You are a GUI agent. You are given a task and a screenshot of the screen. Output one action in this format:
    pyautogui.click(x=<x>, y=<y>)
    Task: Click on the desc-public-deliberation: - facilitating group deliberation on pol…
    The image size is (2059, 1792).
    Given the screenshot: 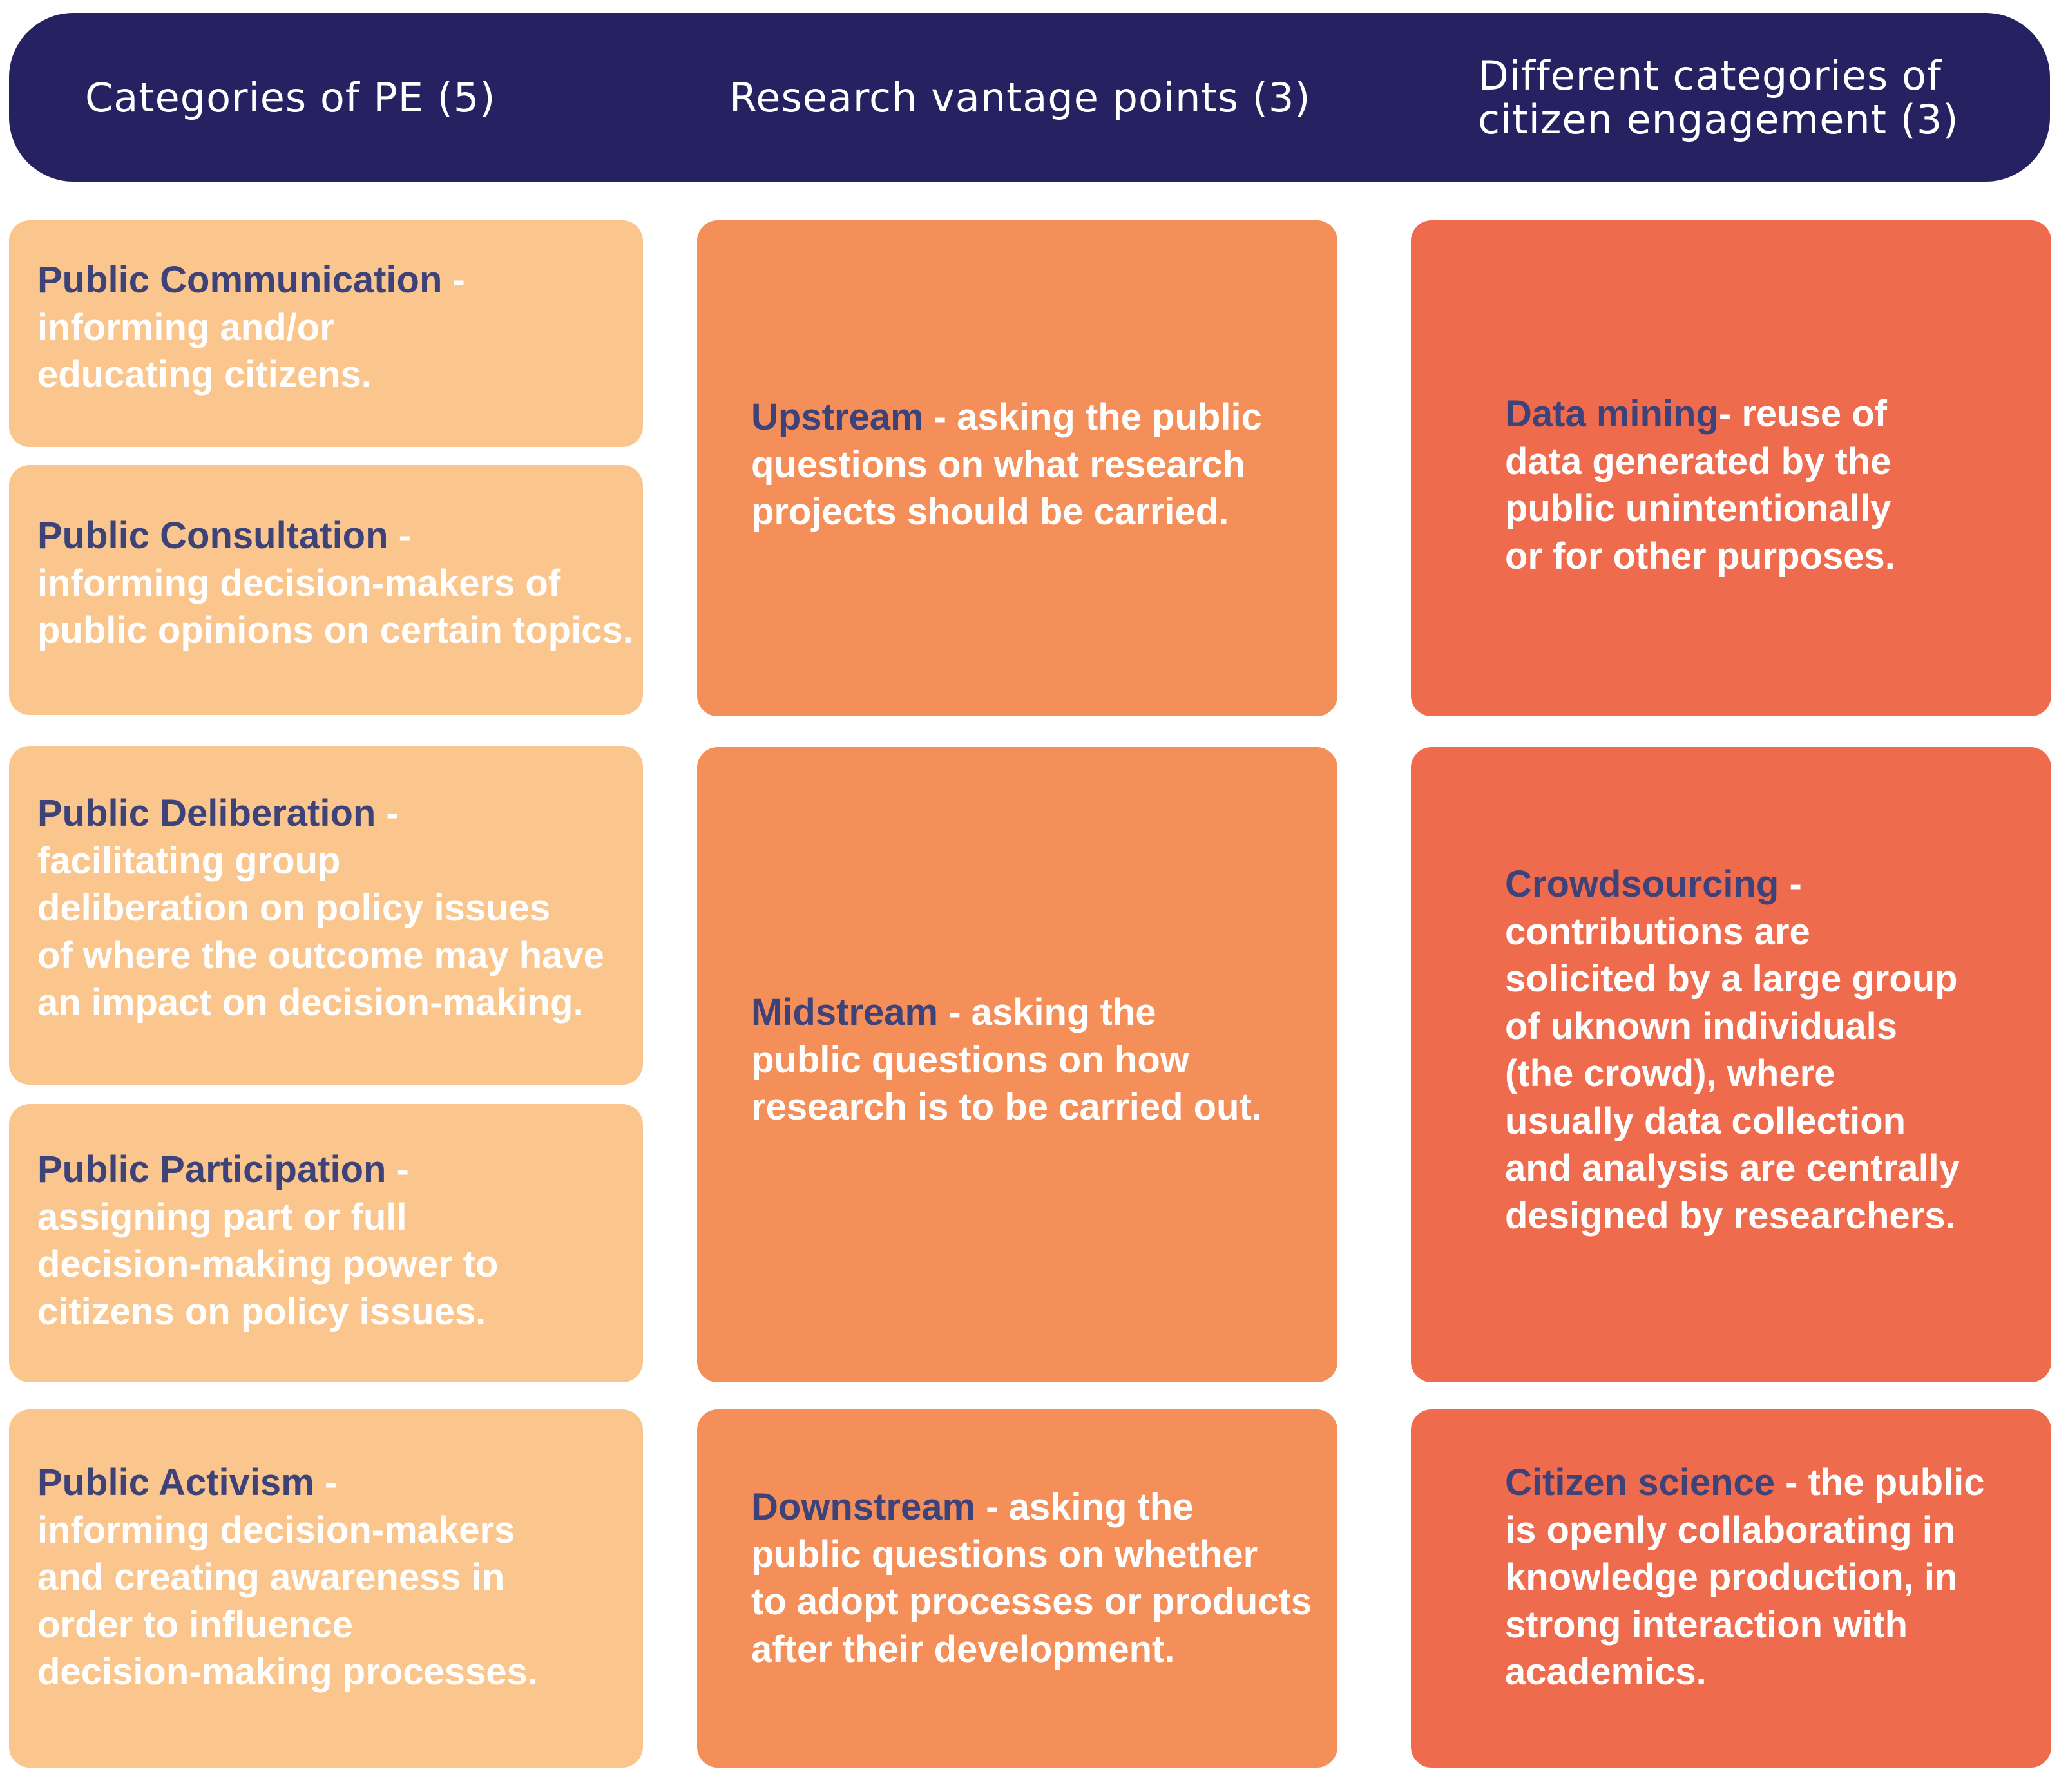 What is the action you would take?
    pyautogui.click(x=320, y=908)
    